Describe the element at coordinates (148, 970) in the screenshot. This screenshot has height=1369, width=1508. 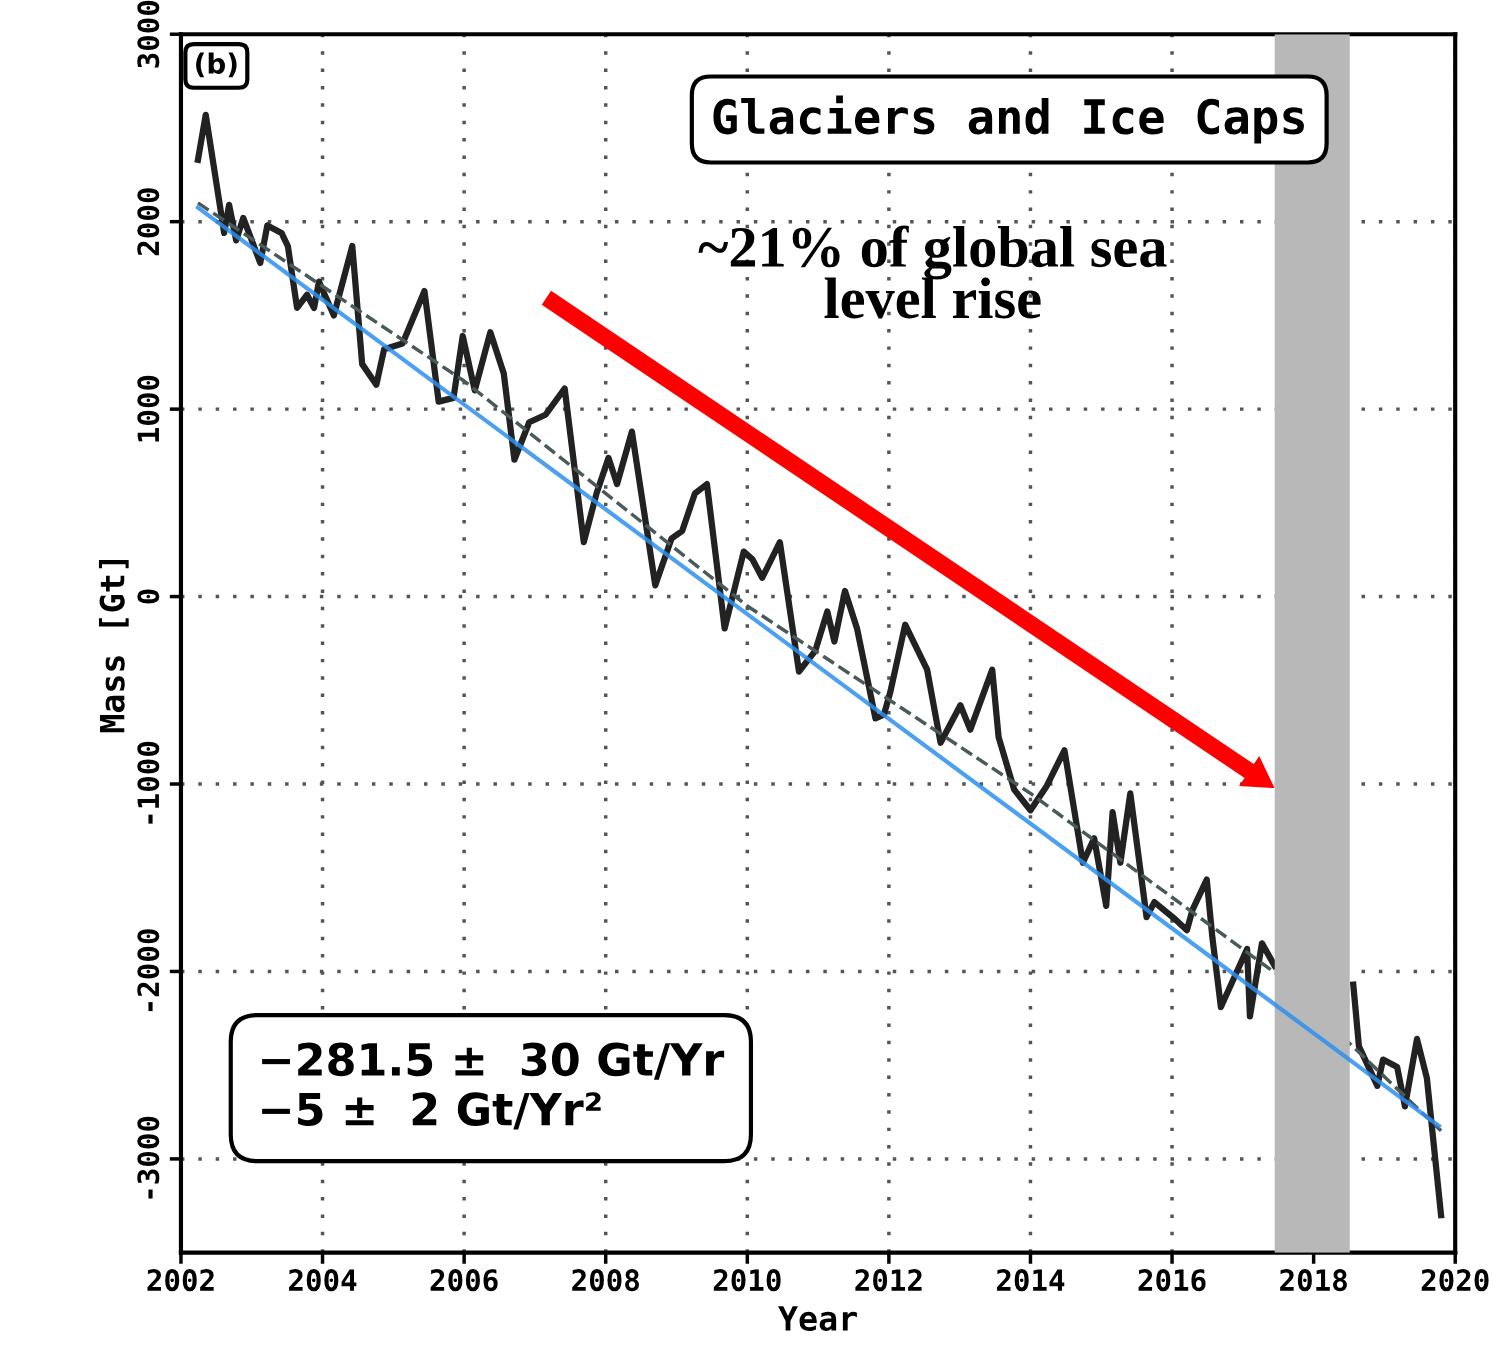
I see `y-tick-label: -2000` at that location.